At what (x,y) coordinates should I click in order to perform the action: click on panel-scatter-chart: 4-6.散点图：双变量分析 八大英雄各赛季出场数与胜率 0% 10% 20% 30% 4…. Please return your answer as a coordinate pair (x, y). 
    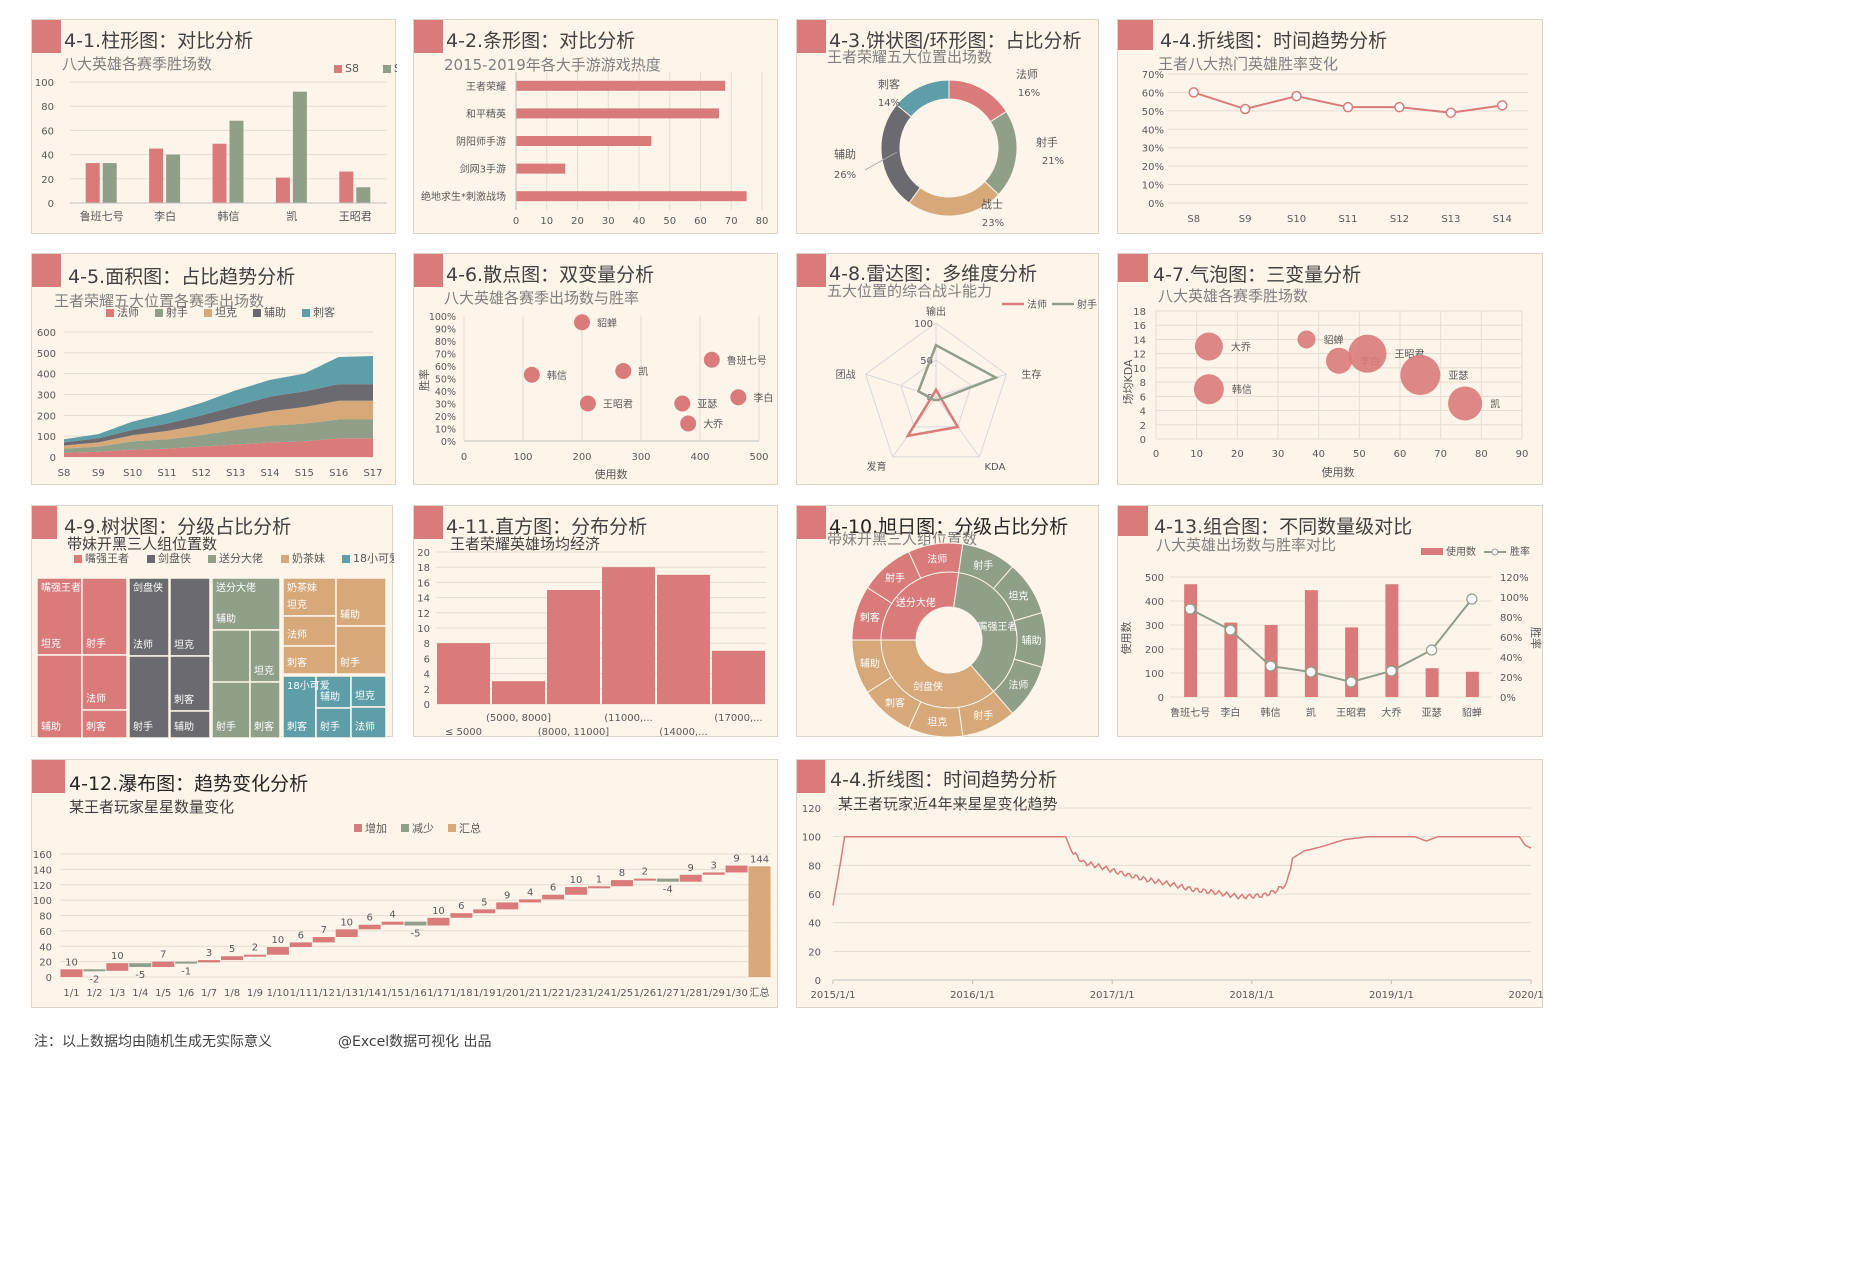
    Looking at the image, I should click on (595, 369).